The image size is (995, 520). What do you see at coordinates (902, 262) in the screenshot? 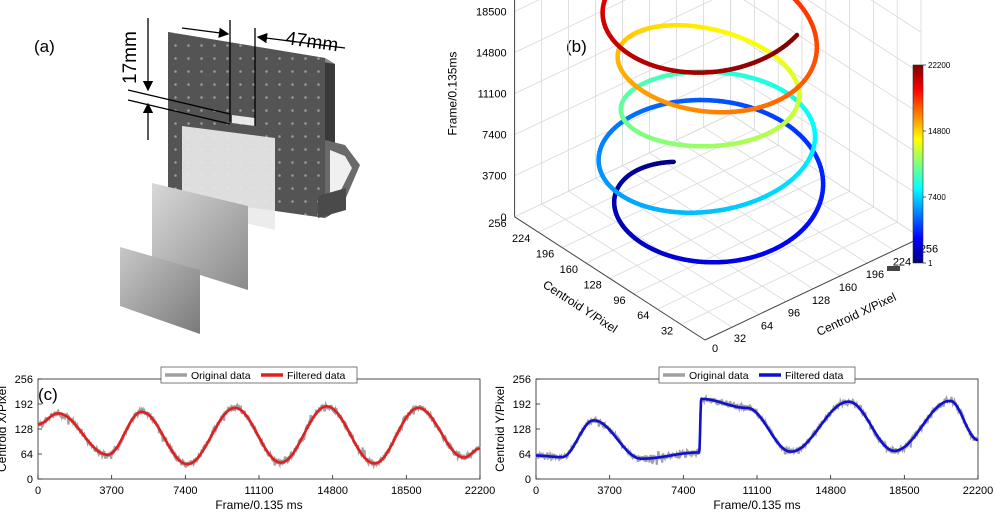
I see `x-tick-label: 224` at bounding box center [902, 262].